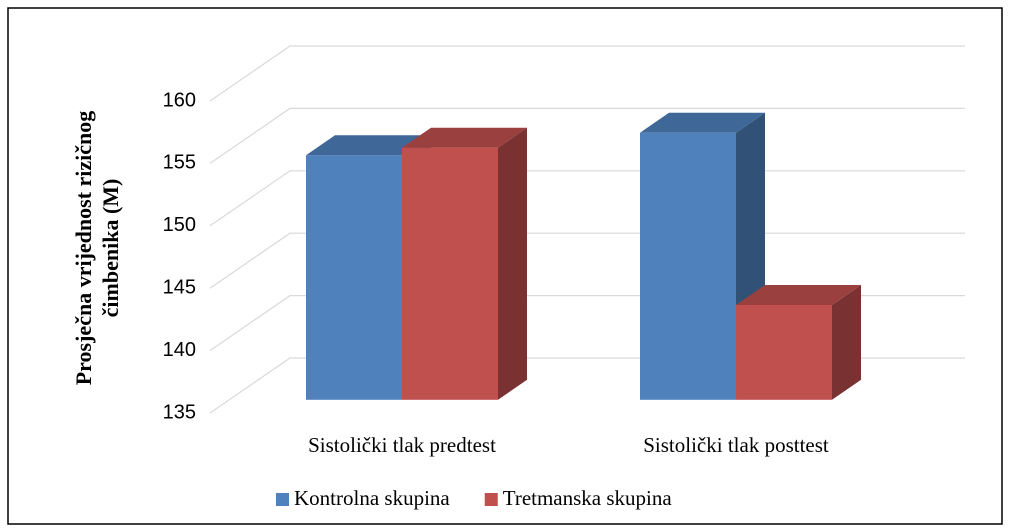 The height and width of the screenshot is (532, 1011). What do you see at coordinates (736, 445) in the screenshot?
I see `x-tick-label: Sistolički tlak posttest` at bounding box center [736, 445].